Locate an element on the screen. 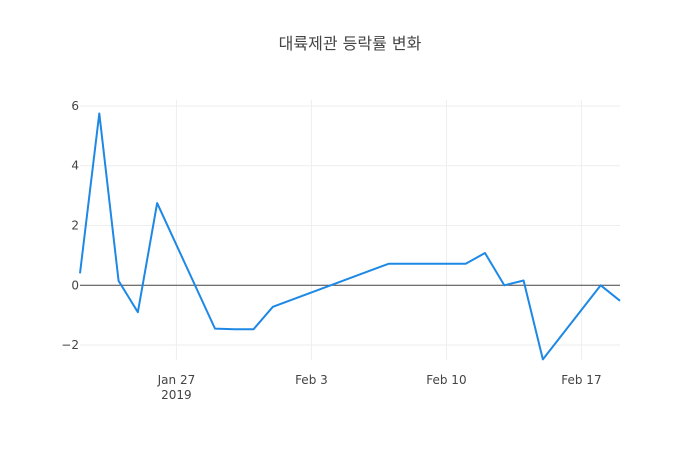 This screenshot has width=700, height=450. x-tick-label: Jan 27 is located at coordinates (176, 380).